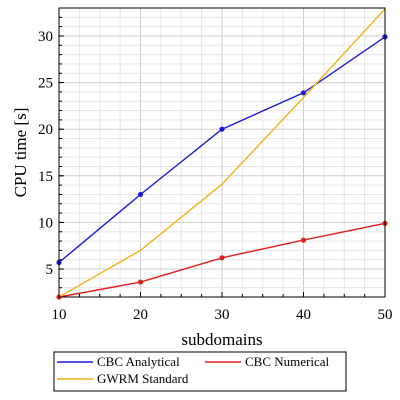  Describe the element at coordinates (45, 130) in the screenshot. I see `y-tick-label: 20` at that location.